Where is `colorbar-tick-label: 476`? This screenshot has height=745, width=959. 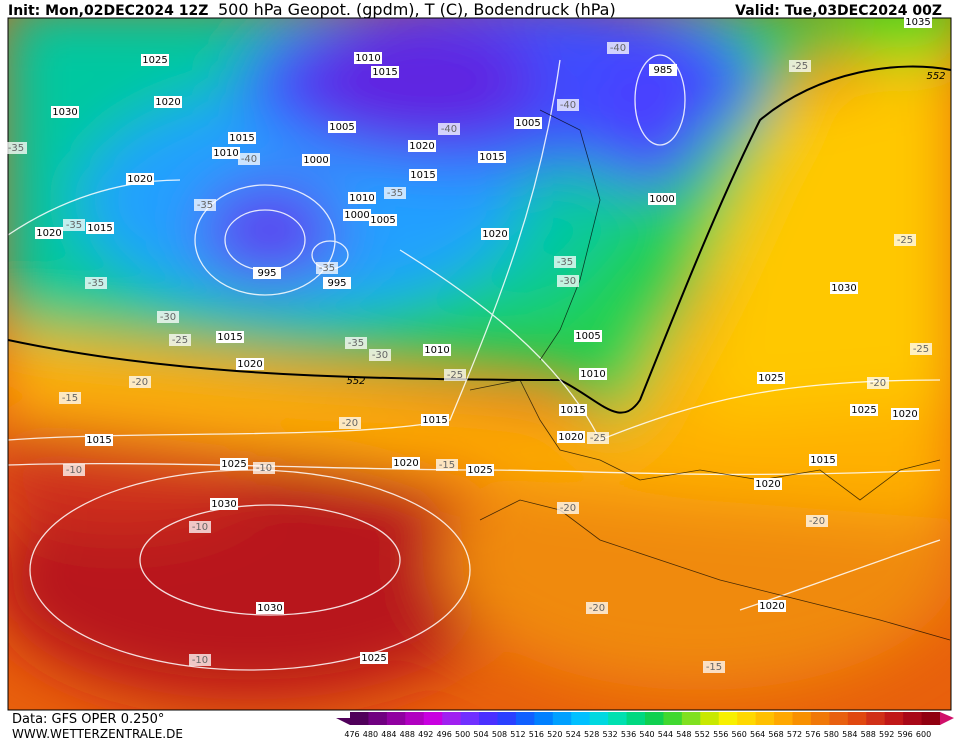
colorbar-tick-label: 476 is located at coordinates (351, 734).